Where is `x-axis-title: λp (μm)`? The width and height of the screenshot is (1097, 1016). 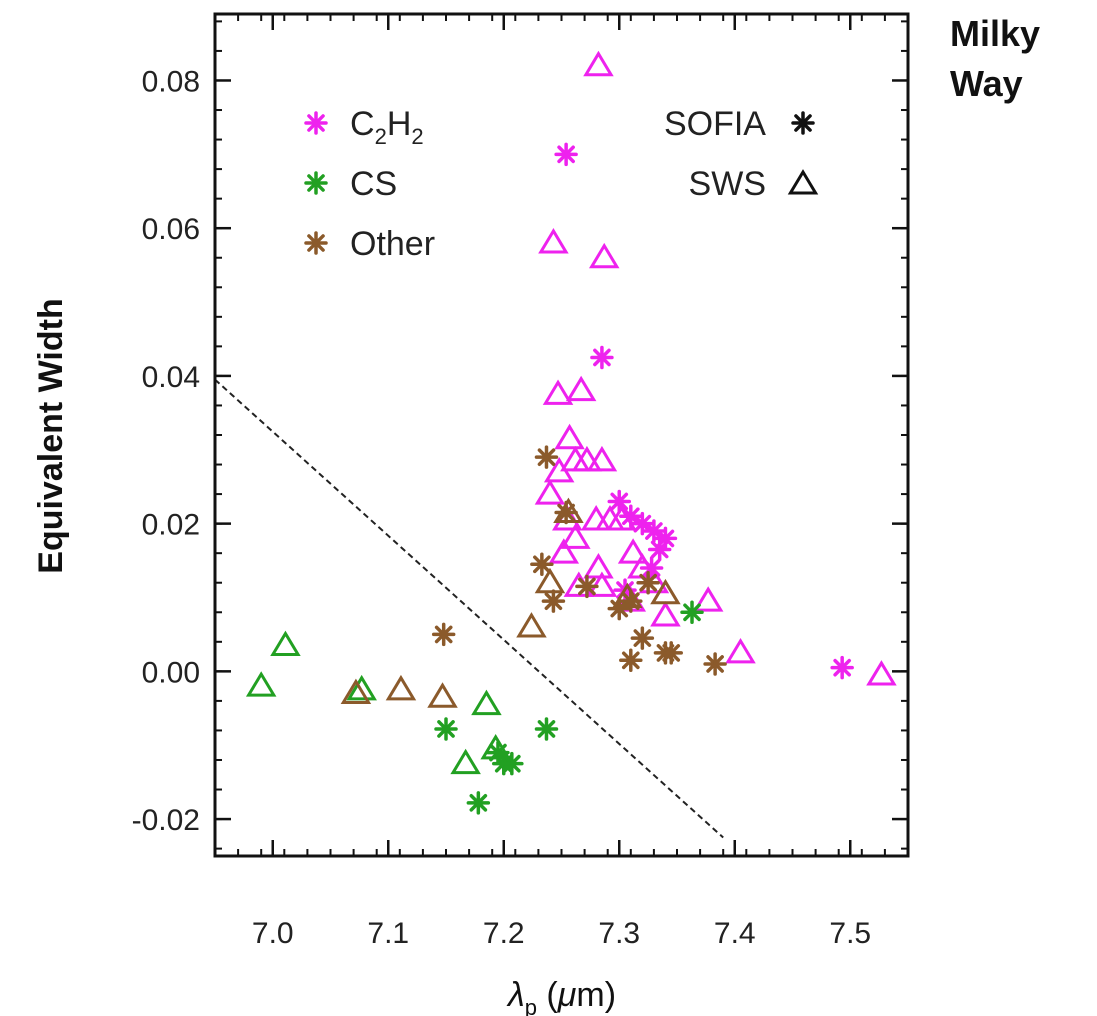 x-axis-title: λp (μm) is located at coordinates (561, 996).